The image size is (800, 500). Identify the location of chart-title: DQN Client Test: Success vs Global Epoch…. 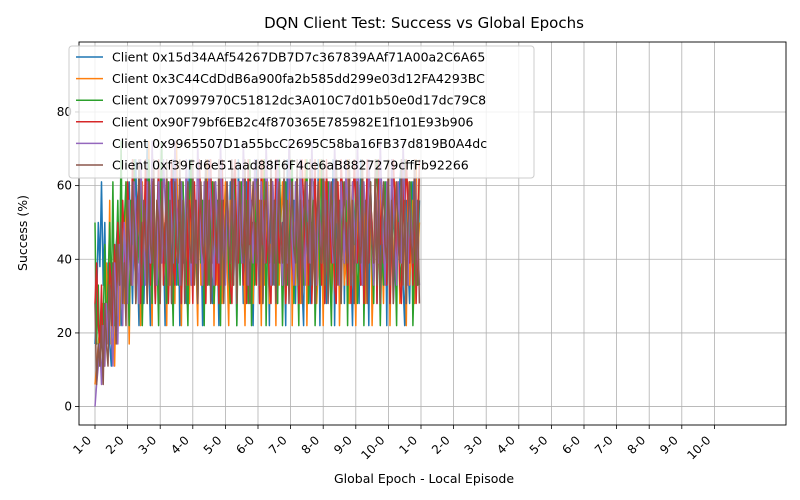
(424, 23).